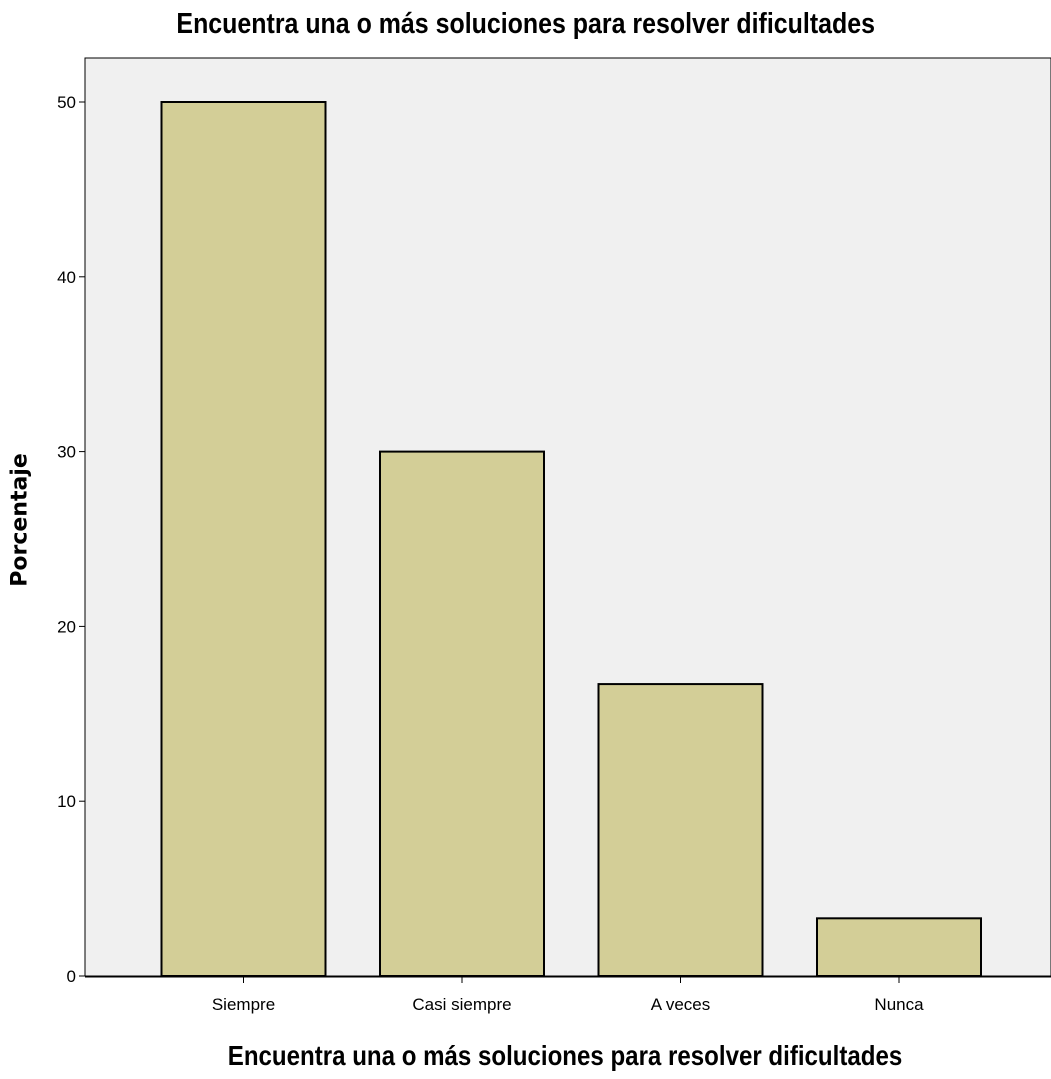 This screenshot has width=1051, height=1079. Describe the element at coordinates (899, 947) in the screenshot. I see `bar-nunca` at that location.